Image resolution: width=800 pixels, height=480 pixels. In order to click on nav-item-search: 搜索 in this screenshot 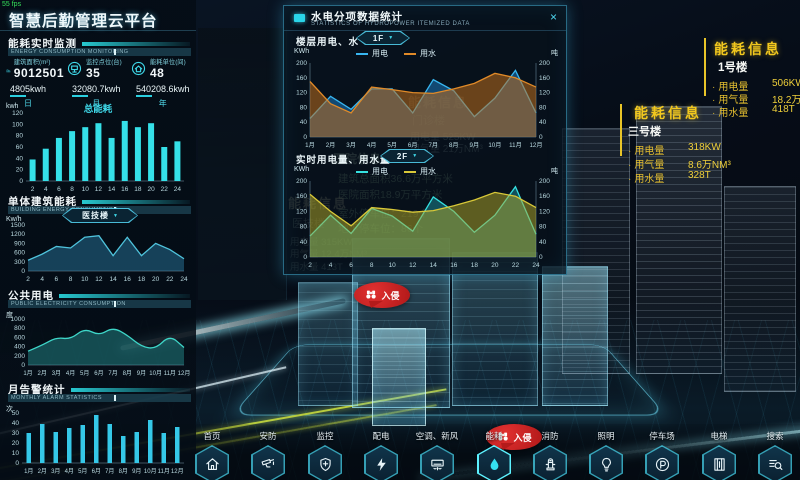, I will do `click(772, 455)`.